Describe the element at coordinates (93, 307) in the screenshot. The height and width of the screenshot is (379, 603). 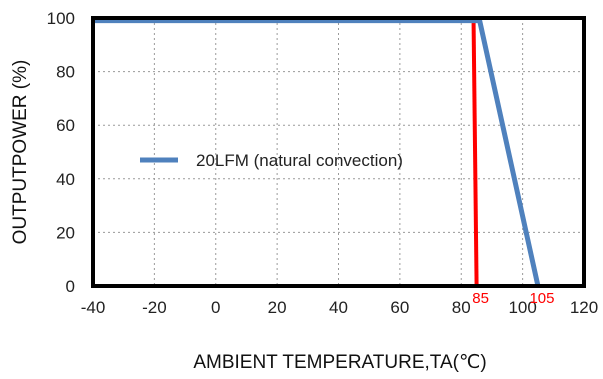
I see `x-tick-label-0: -40` at that location.